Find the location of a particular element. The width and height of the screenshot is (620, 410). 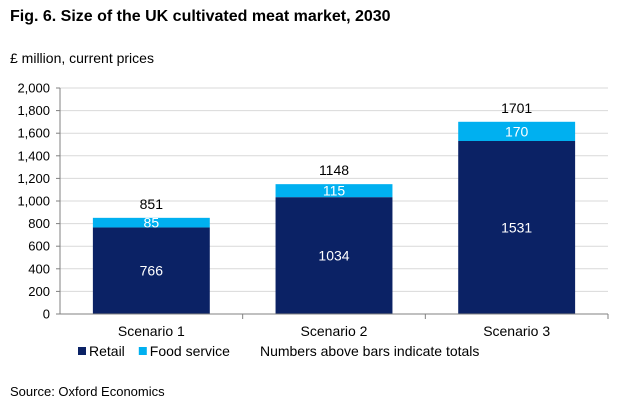

bar-value-label: 1034 is located at coordinates (333, 256).